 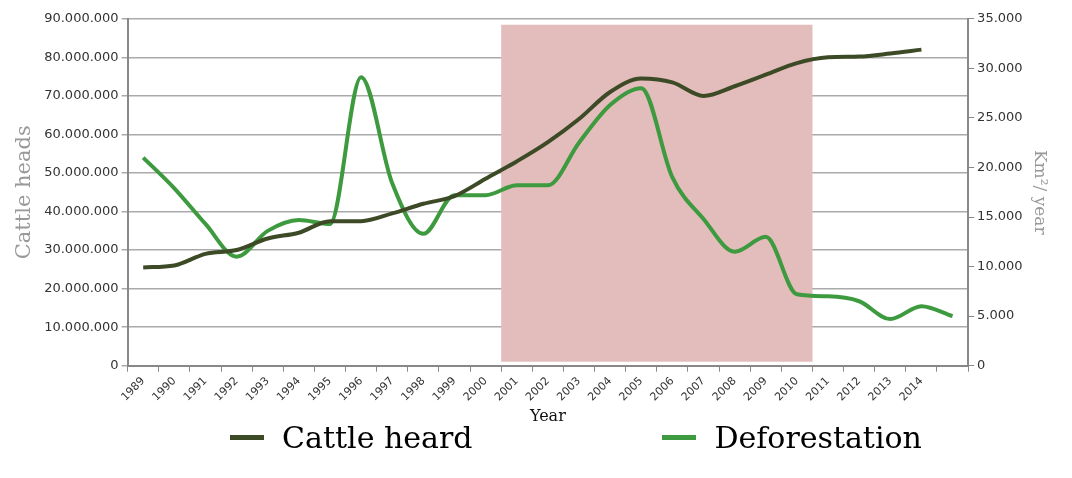 I want to click on y-tick-label: 30.000.000, so click(x=81, y=249).